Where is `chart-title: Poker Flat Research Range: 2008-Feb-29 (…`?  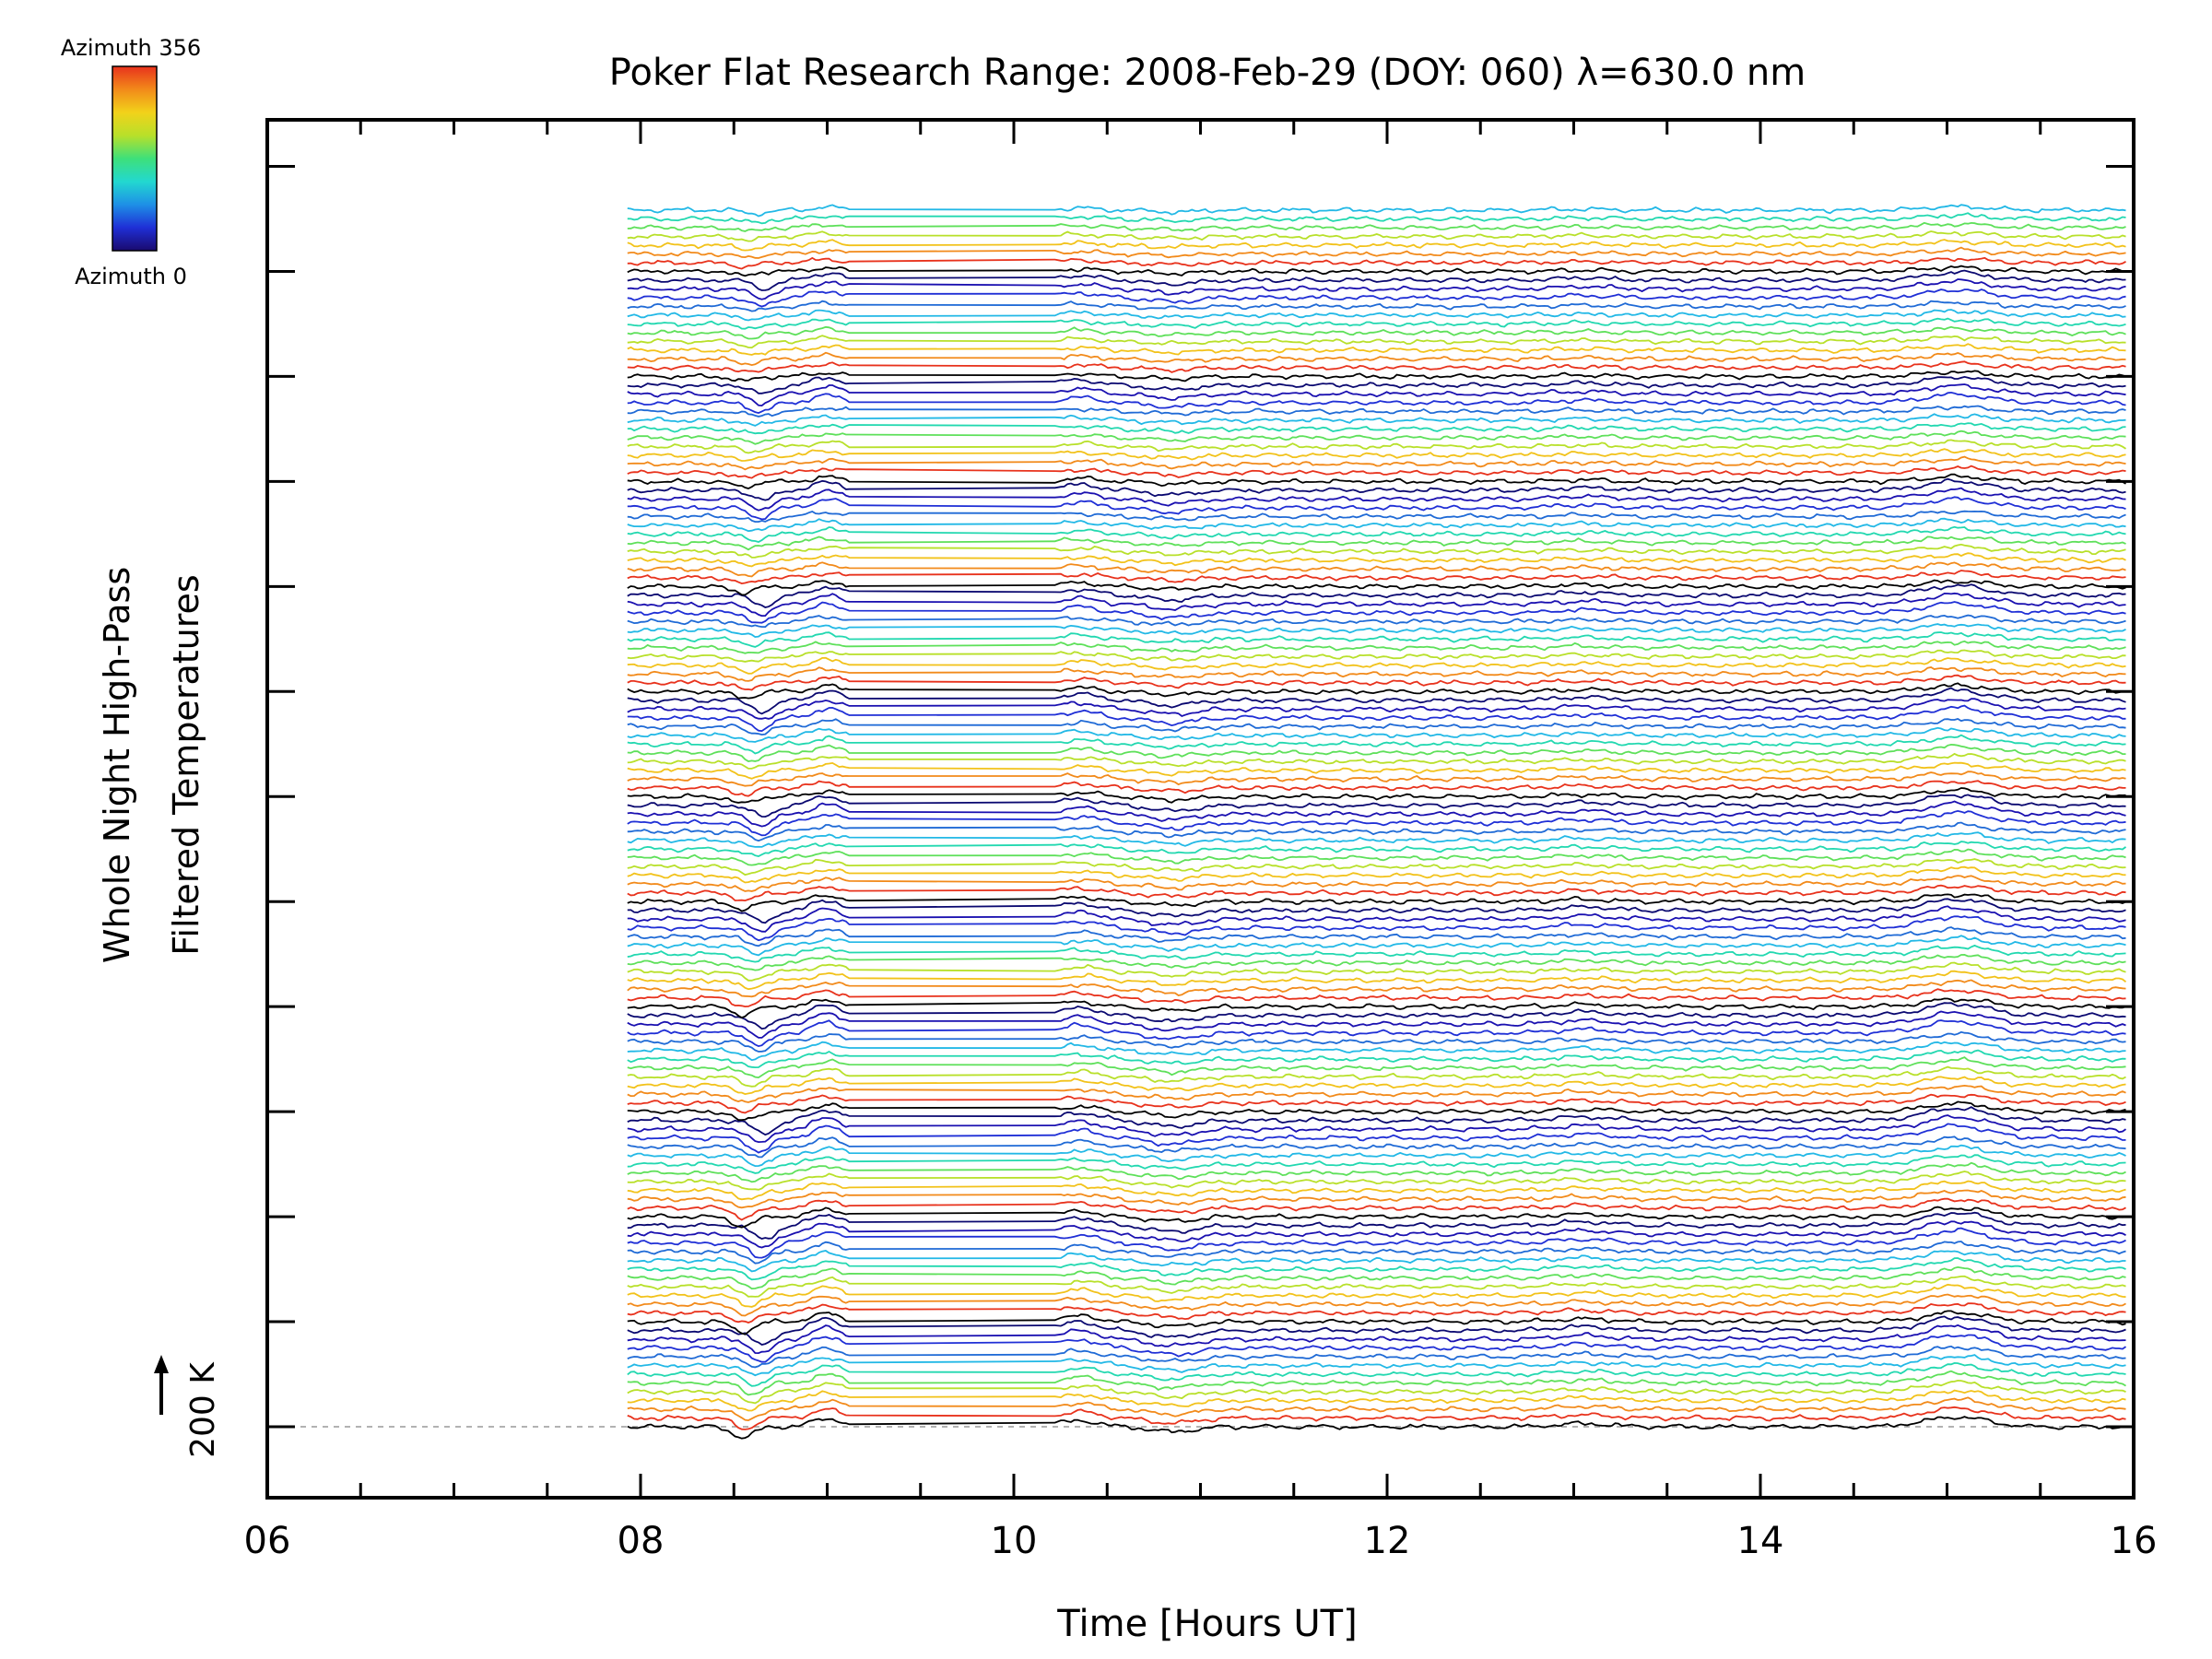 chart-title: Poker Flat Research Range: 2008-Feb-29 (… is located at coordinates (1207, 73).